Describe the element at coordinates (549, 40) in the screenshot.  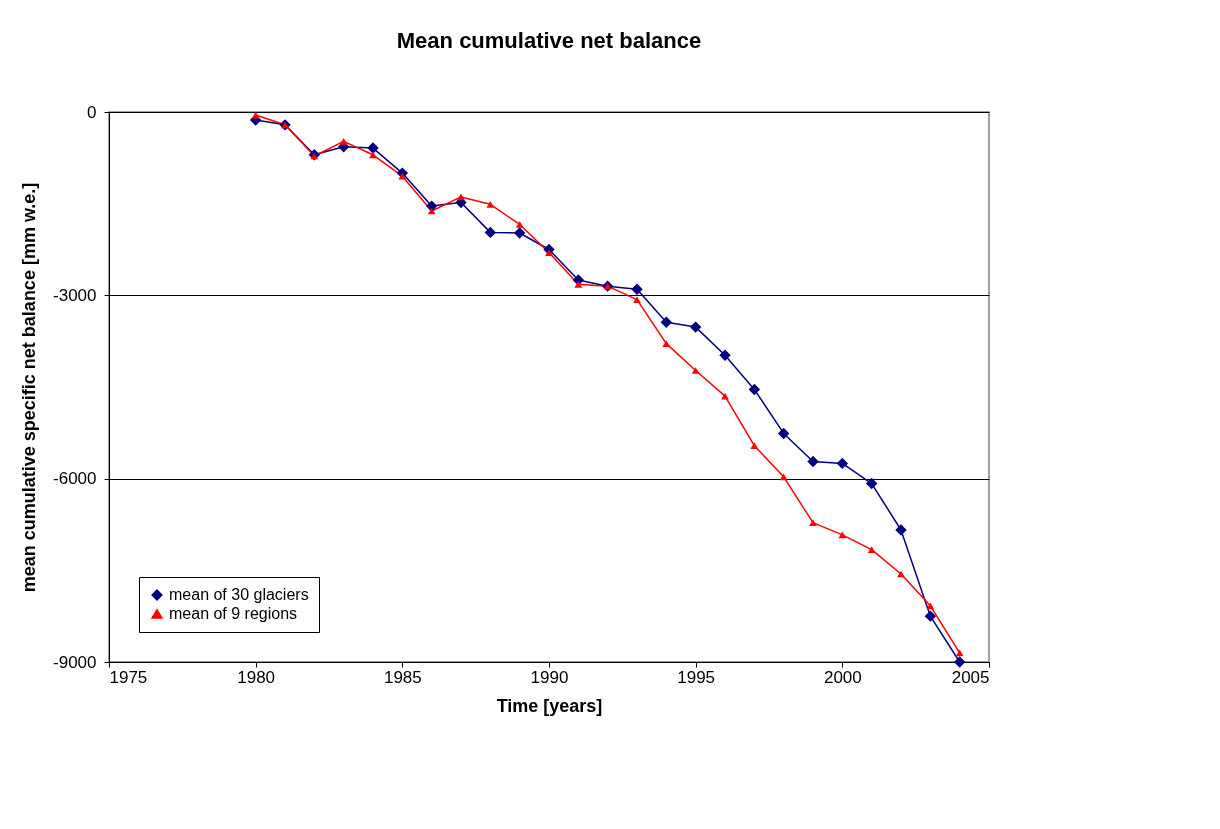
I see `chart-title: Mean cumulative net balance` at that location.